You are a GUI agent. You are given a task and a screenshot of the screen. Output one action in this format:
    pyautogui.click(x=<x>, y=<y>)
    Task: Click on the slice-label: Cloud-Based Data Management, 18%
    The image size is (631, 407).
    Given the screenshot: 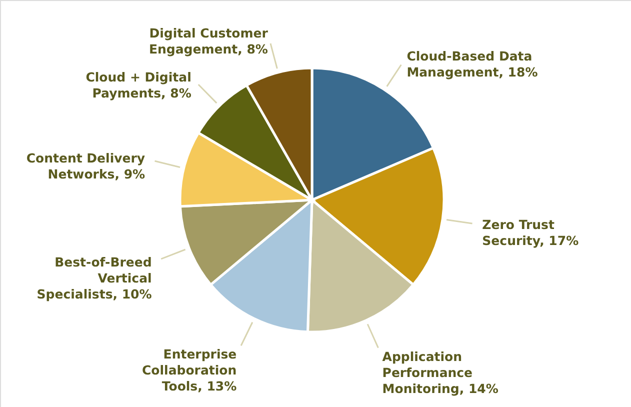 What is the action you would take?
    pyautogui.click(x=472, y=64)
    